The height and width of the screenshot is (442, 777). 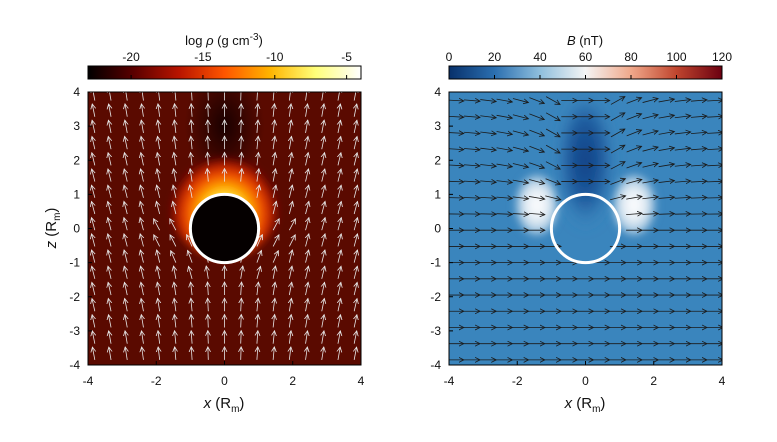 What do you see at coordinates (722, 381) in the screenshot?
I see `right-xtick-label: 4` at bounding box center [722, 381].